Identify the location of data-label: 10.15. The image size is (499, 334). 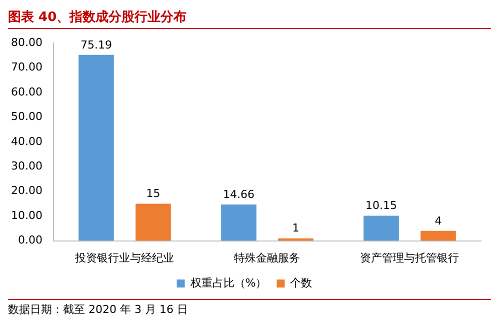
(381, 205).